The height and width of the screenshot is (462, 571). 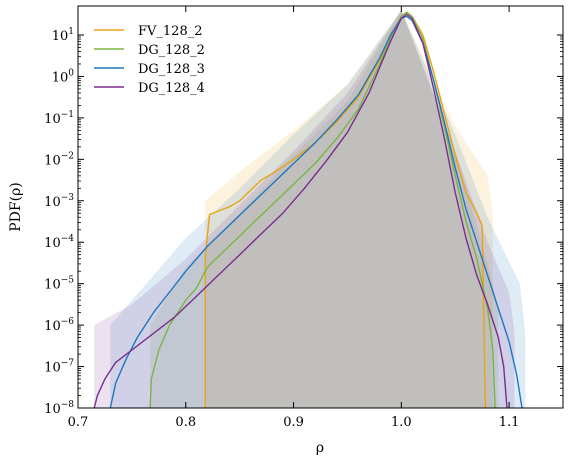 I want to click on legend-entry: DG_128_4, so click(x=149, y=88).